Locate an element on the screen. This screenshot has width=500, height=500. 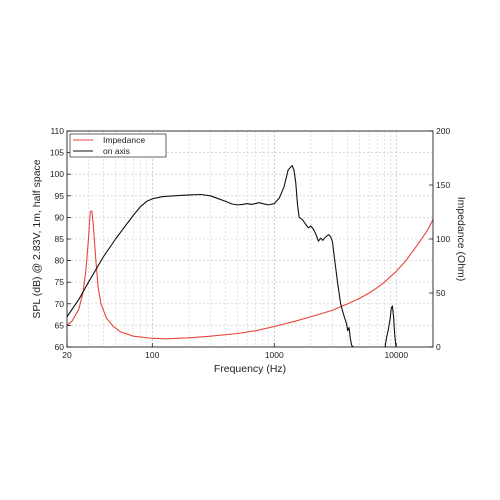
x-tick-label: 100 is located at coordinates (152, 355).